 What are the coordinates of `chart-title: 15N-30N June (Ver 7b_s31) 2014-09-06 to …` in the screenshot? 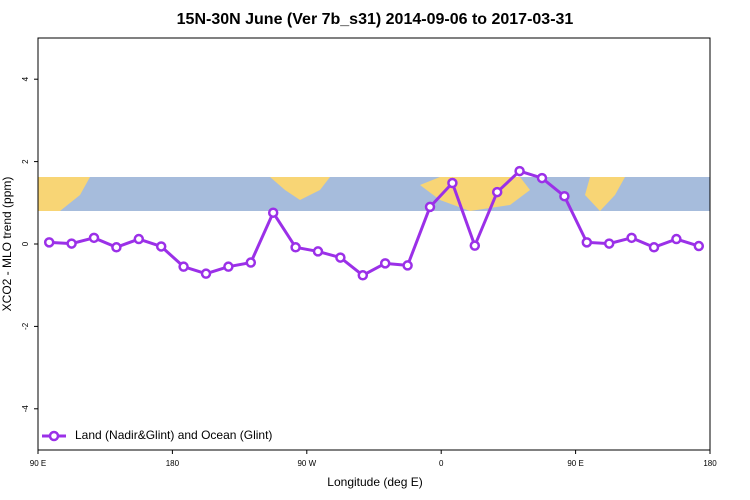 It's located at (375, 19).